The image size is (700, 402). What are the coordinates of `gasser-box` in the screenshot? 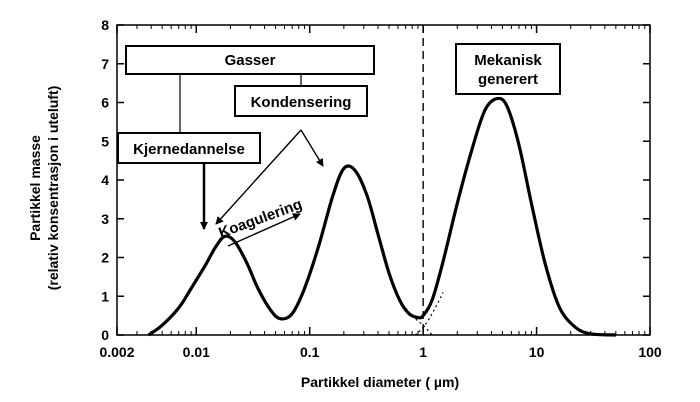 It's located at (250, 60).